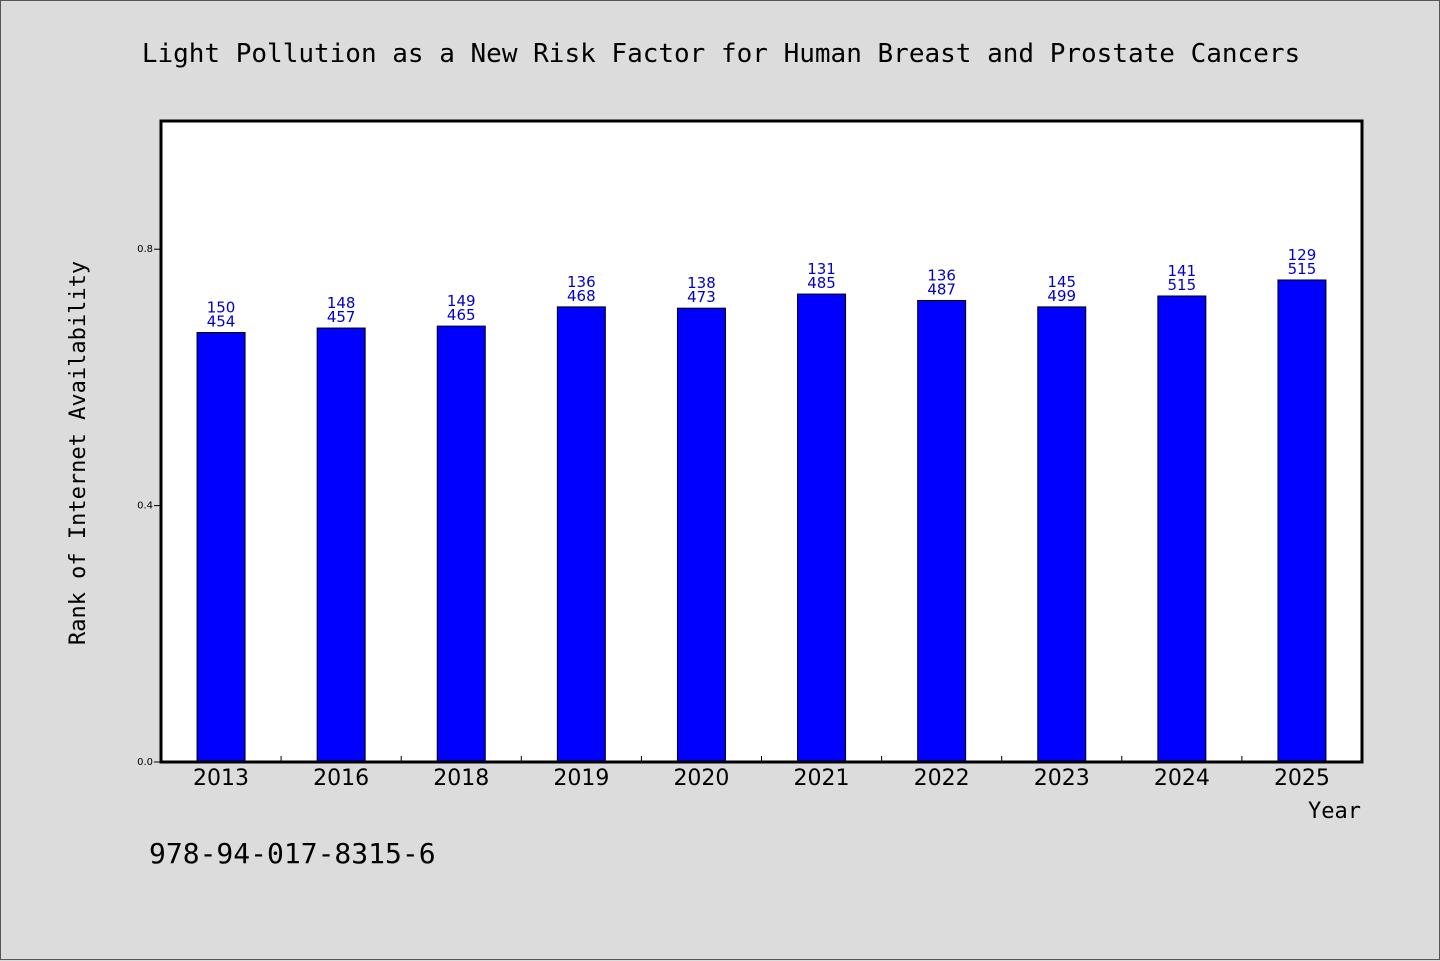 The height and width of the screenshot is (961, 1440). I want to click on data-label-top: 145, so click(1061, 282).